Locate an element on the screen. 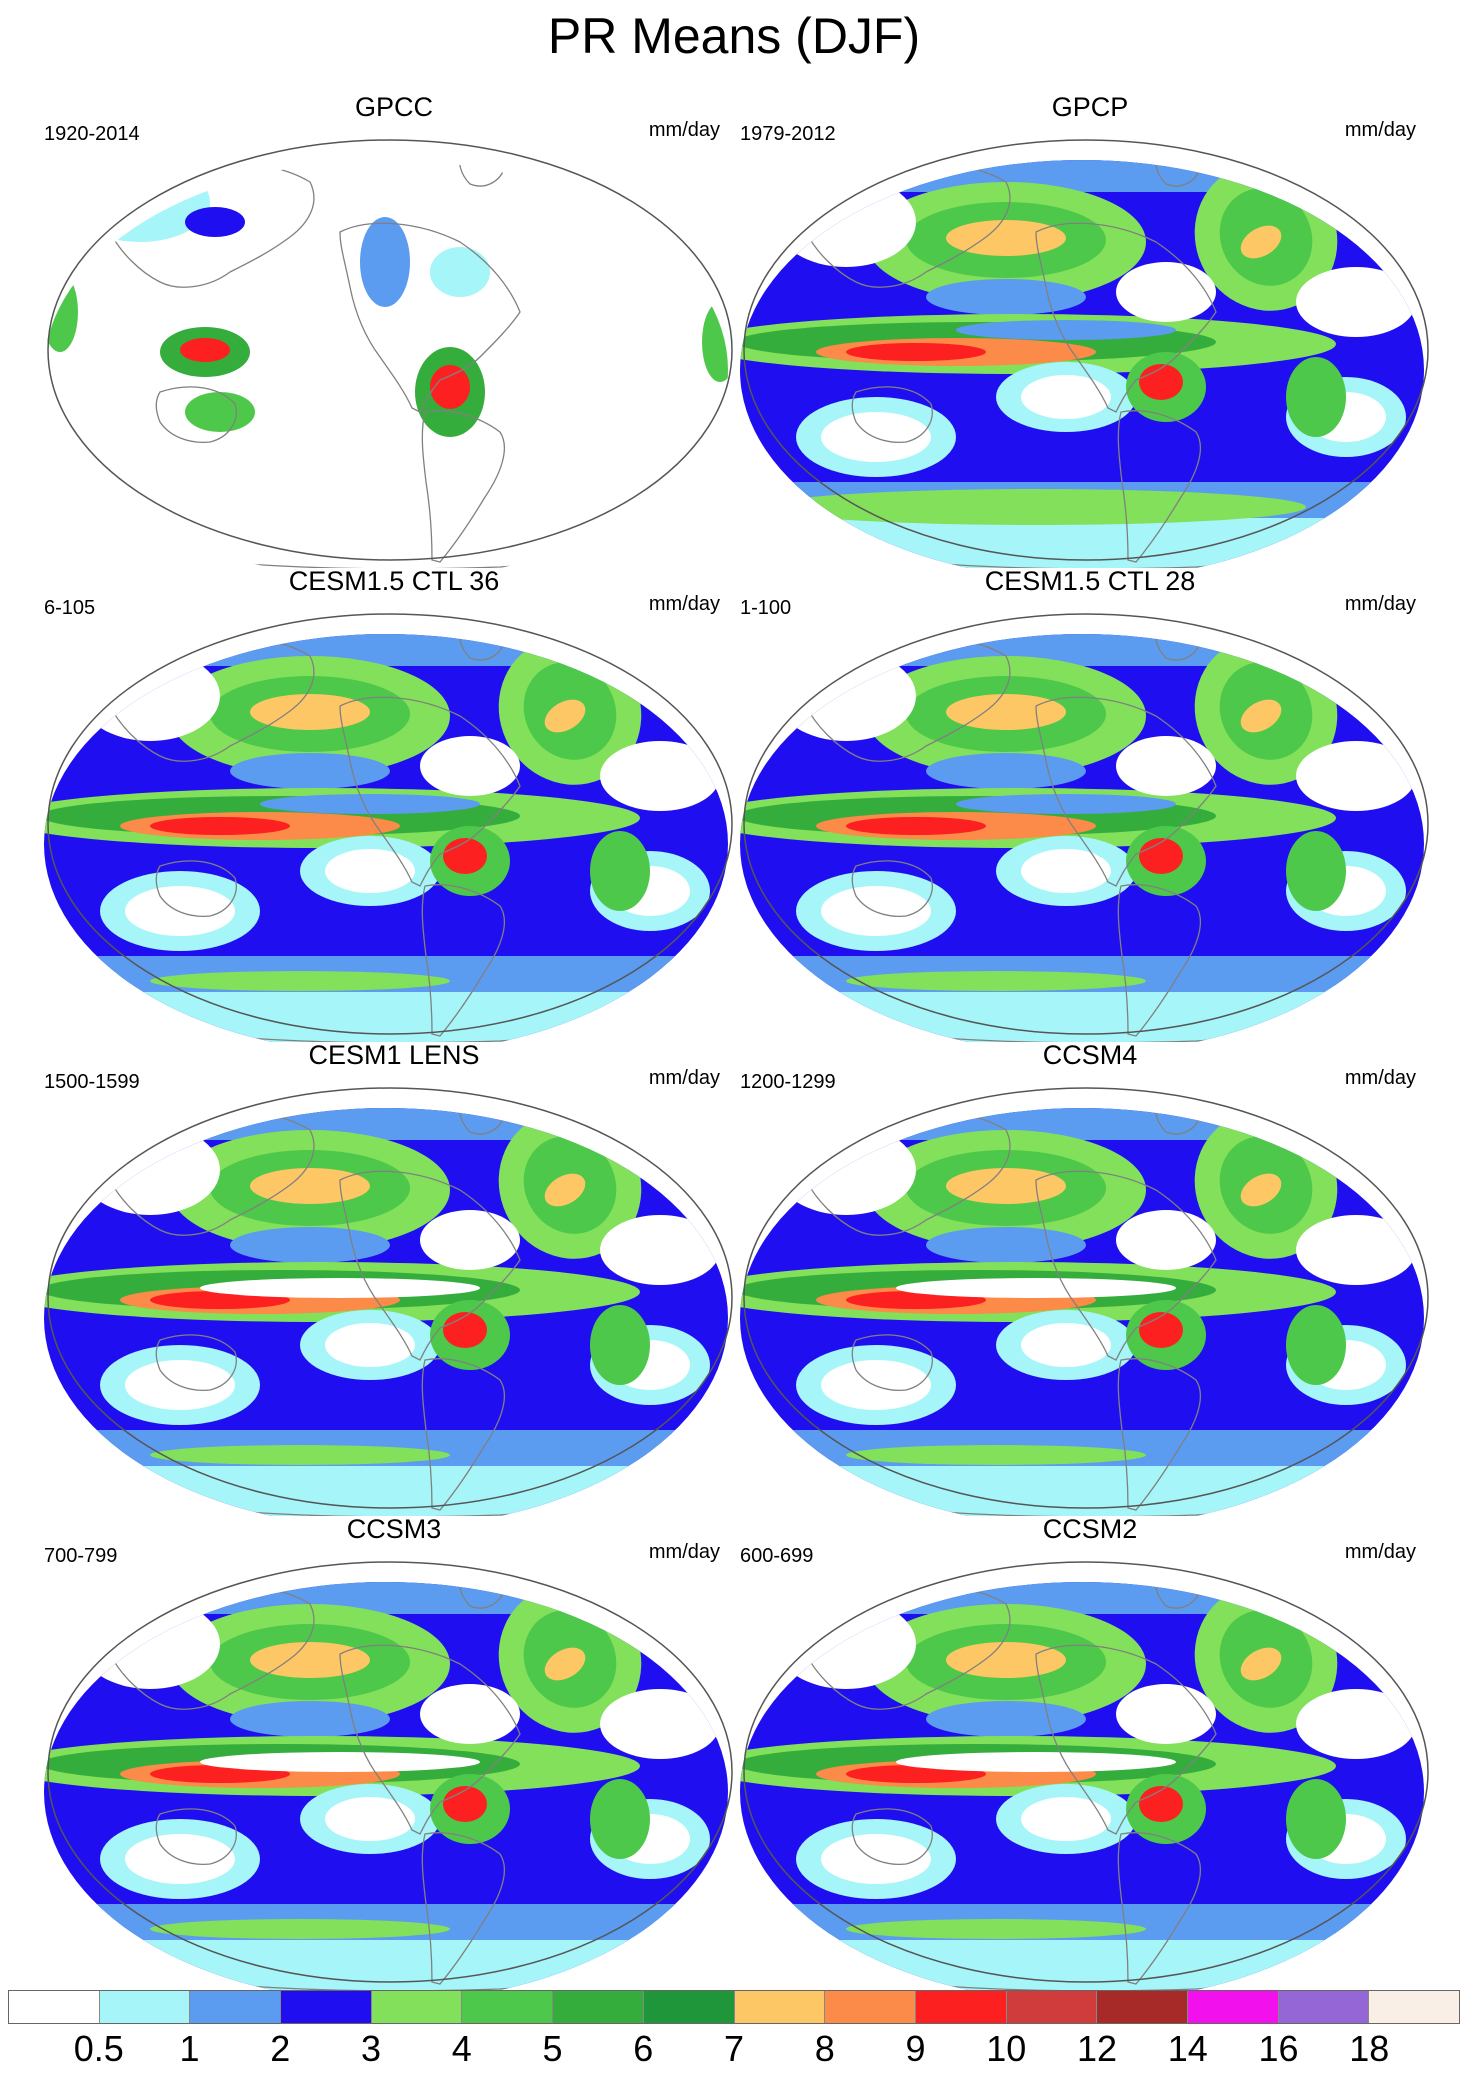 Image resolution: width=1468 pixels, height=2082 pixels. map-ccsm3 is located at coordinates (388, 1775).